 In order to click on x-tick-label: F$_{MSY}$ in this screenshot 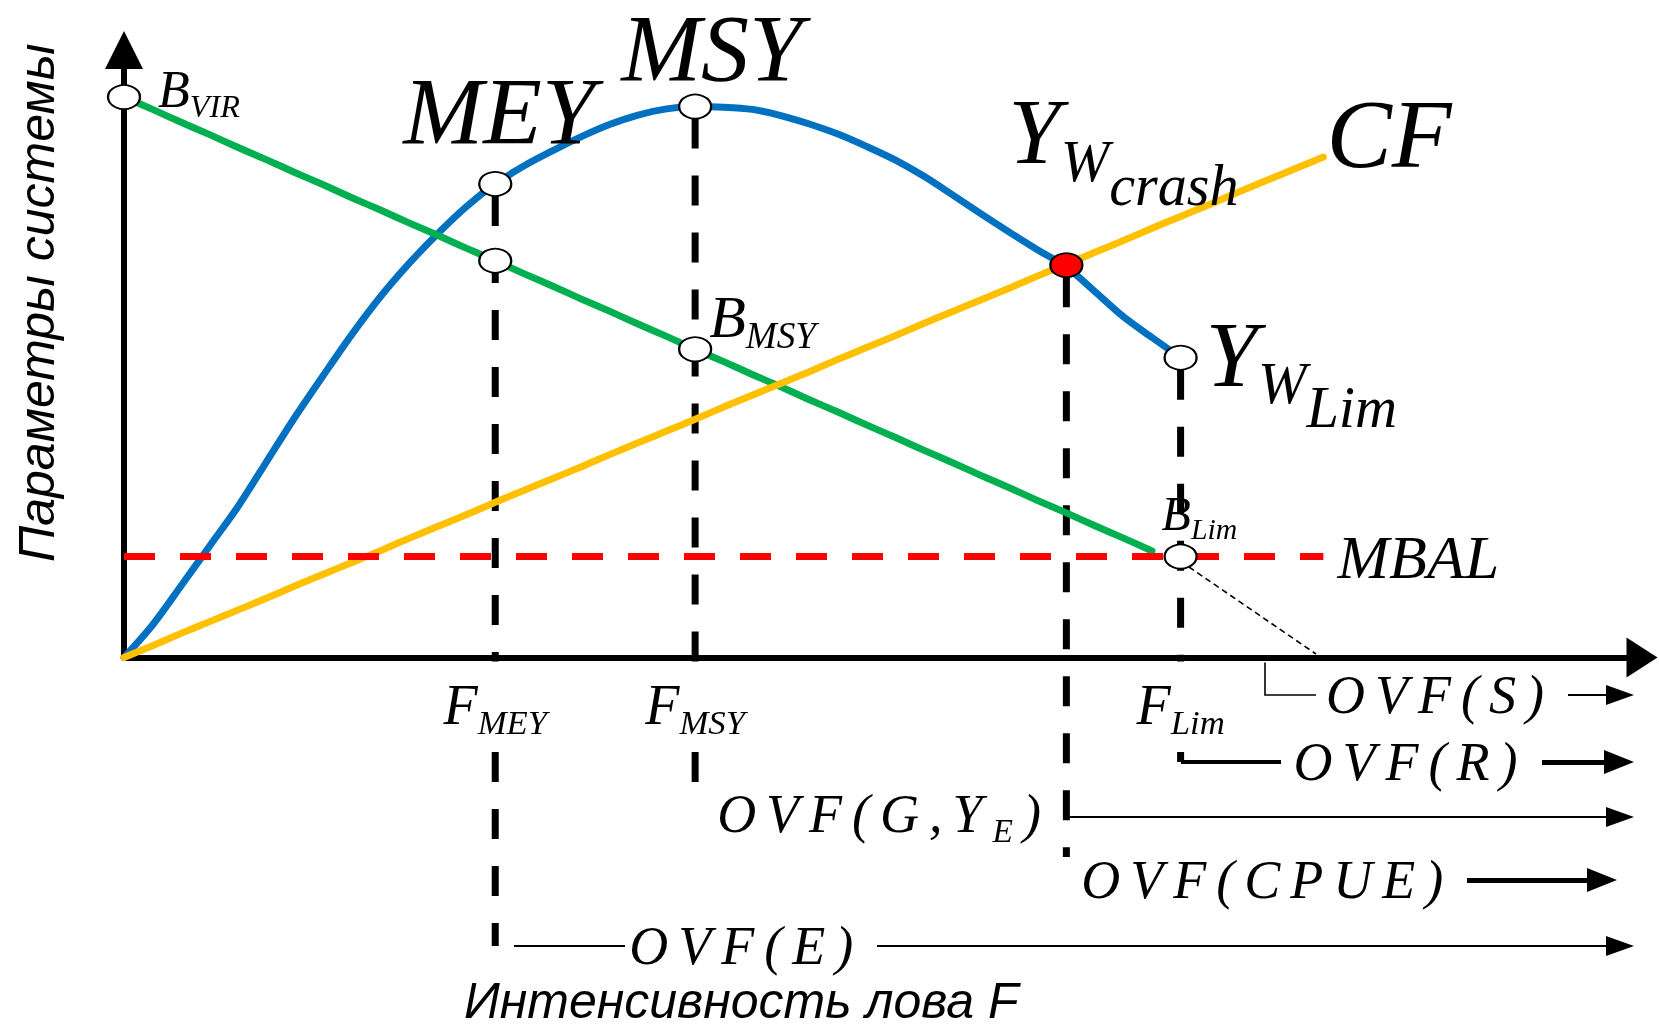, I will do `click(695, 707)`.